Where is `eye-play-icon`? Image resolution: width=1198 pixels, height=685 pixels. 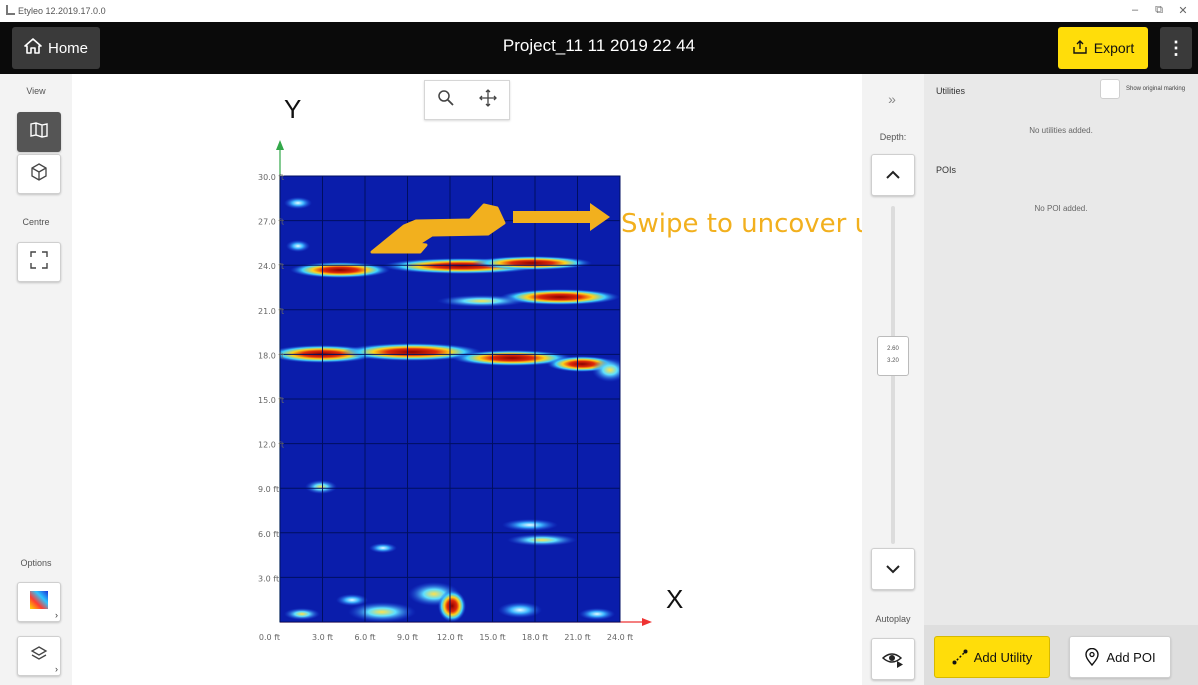 eye-play-icon is located at coordinates (892, 660).